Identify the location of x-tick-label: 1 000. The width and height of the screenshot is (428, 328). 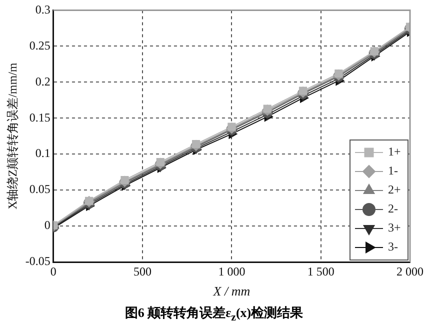
(232, 271).